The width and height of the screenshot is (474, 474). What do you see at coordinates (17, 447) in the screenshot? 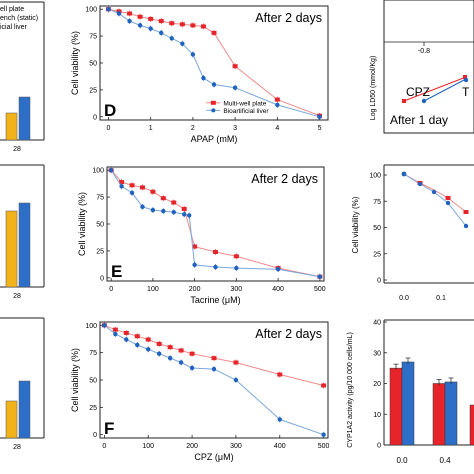
I see `left-bot-xtick: 28` at bounding box center [17, 447].